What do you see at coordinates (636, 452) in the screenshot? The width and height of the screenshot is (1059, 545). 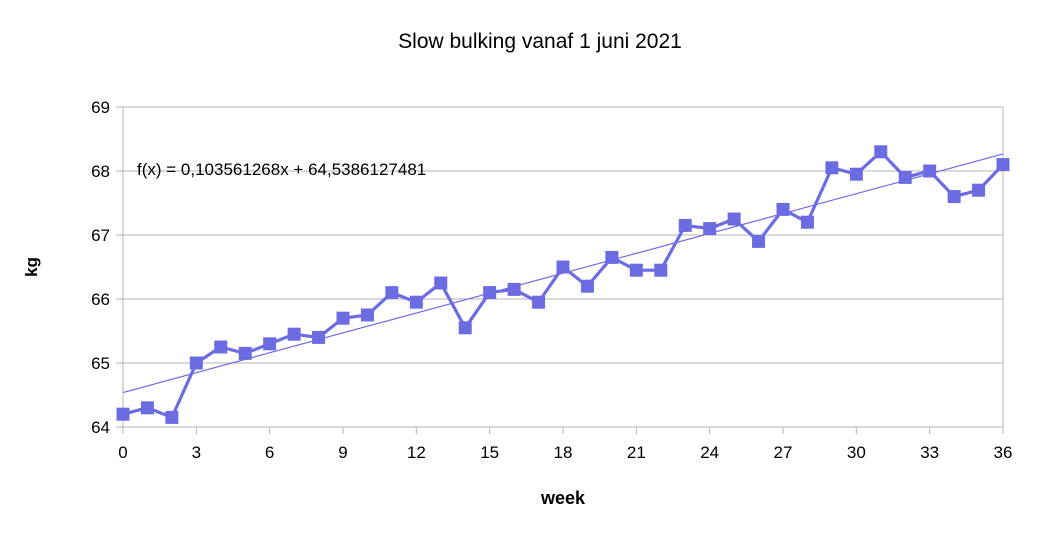 I see `x-tick-label: 21` at bounding box center [636, 452].